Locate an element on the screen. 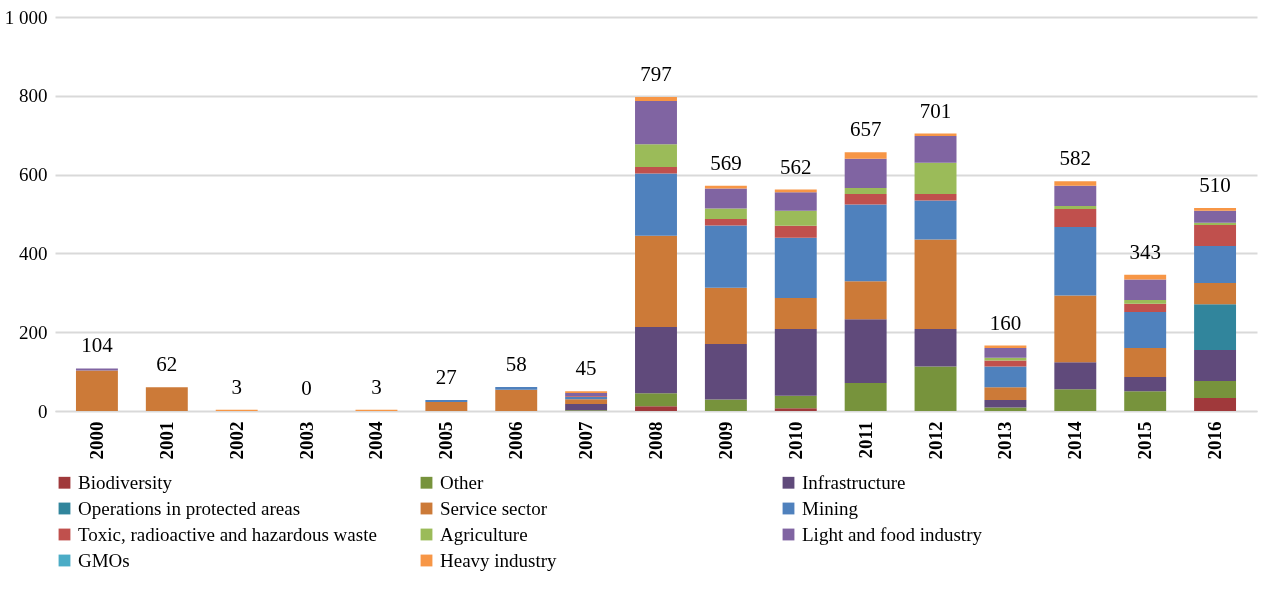 This screenshot has height=591, width=1279. x-tick-label: 2016 is located at coordinates (1215, 440).